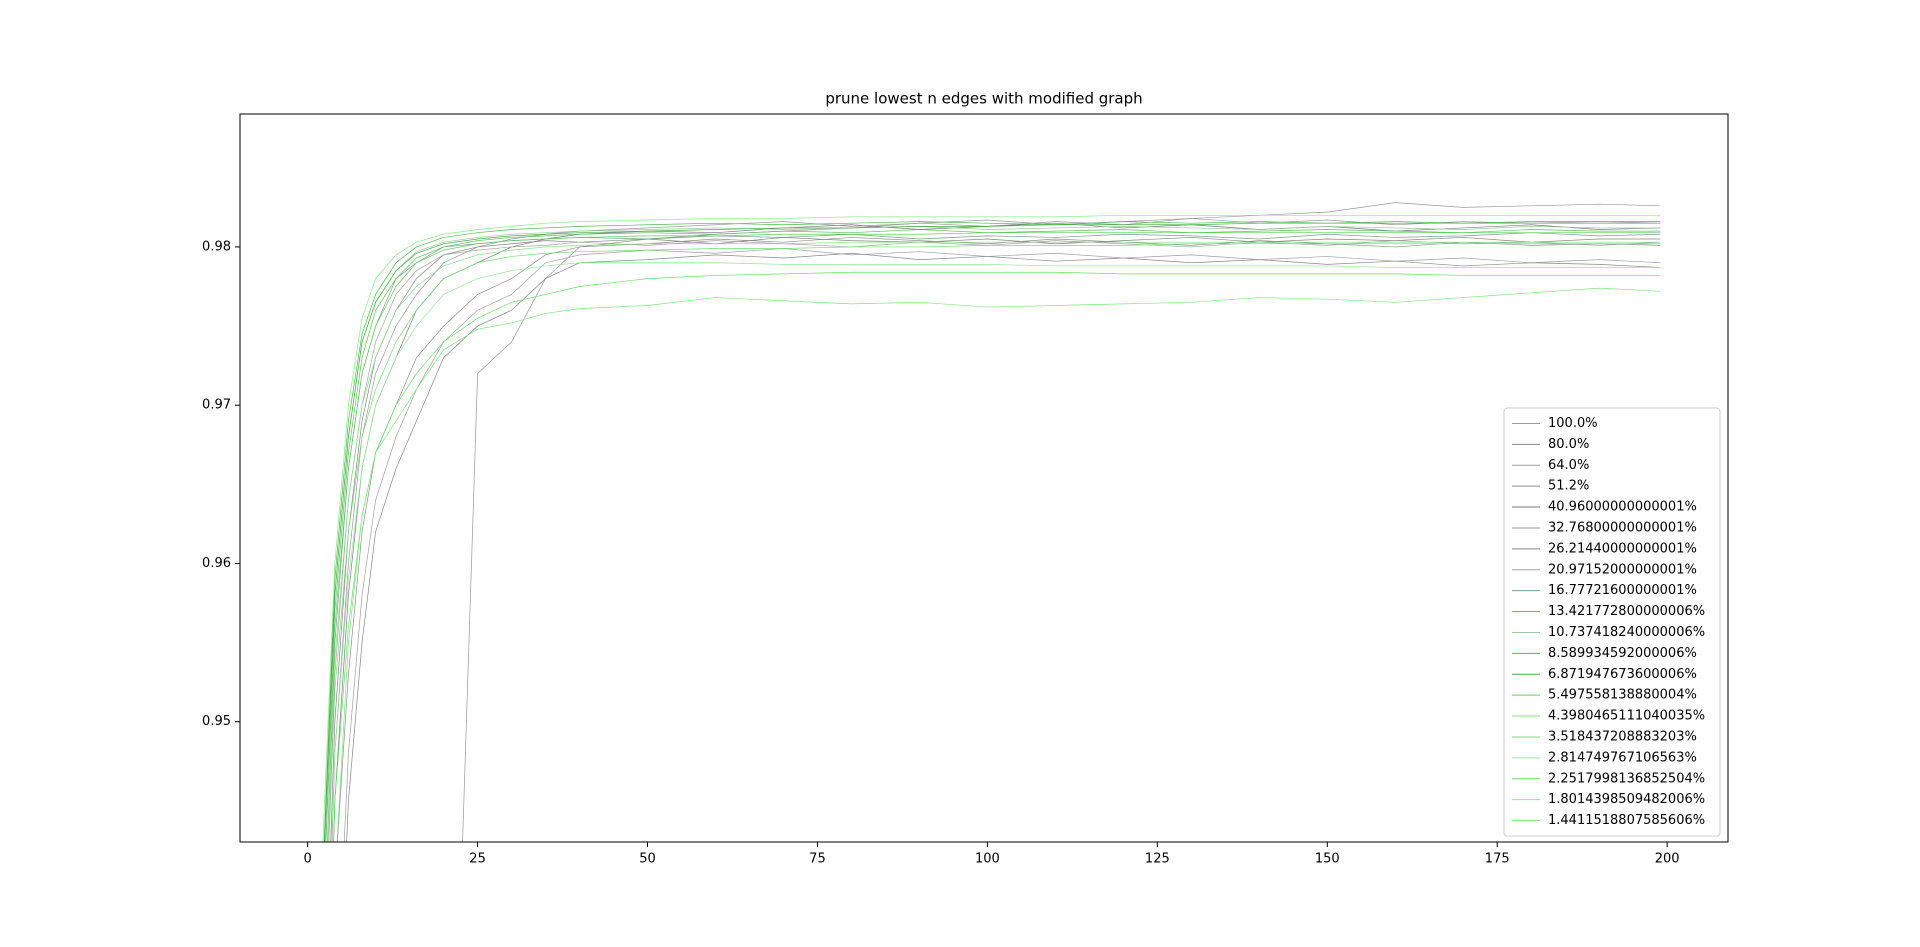 The width and height of the screenshot is (1920, 947). Describe the element at coordinates (1626, 716) in the screenshot. I see `legend-label: 4.3980465111040035%` at that location.